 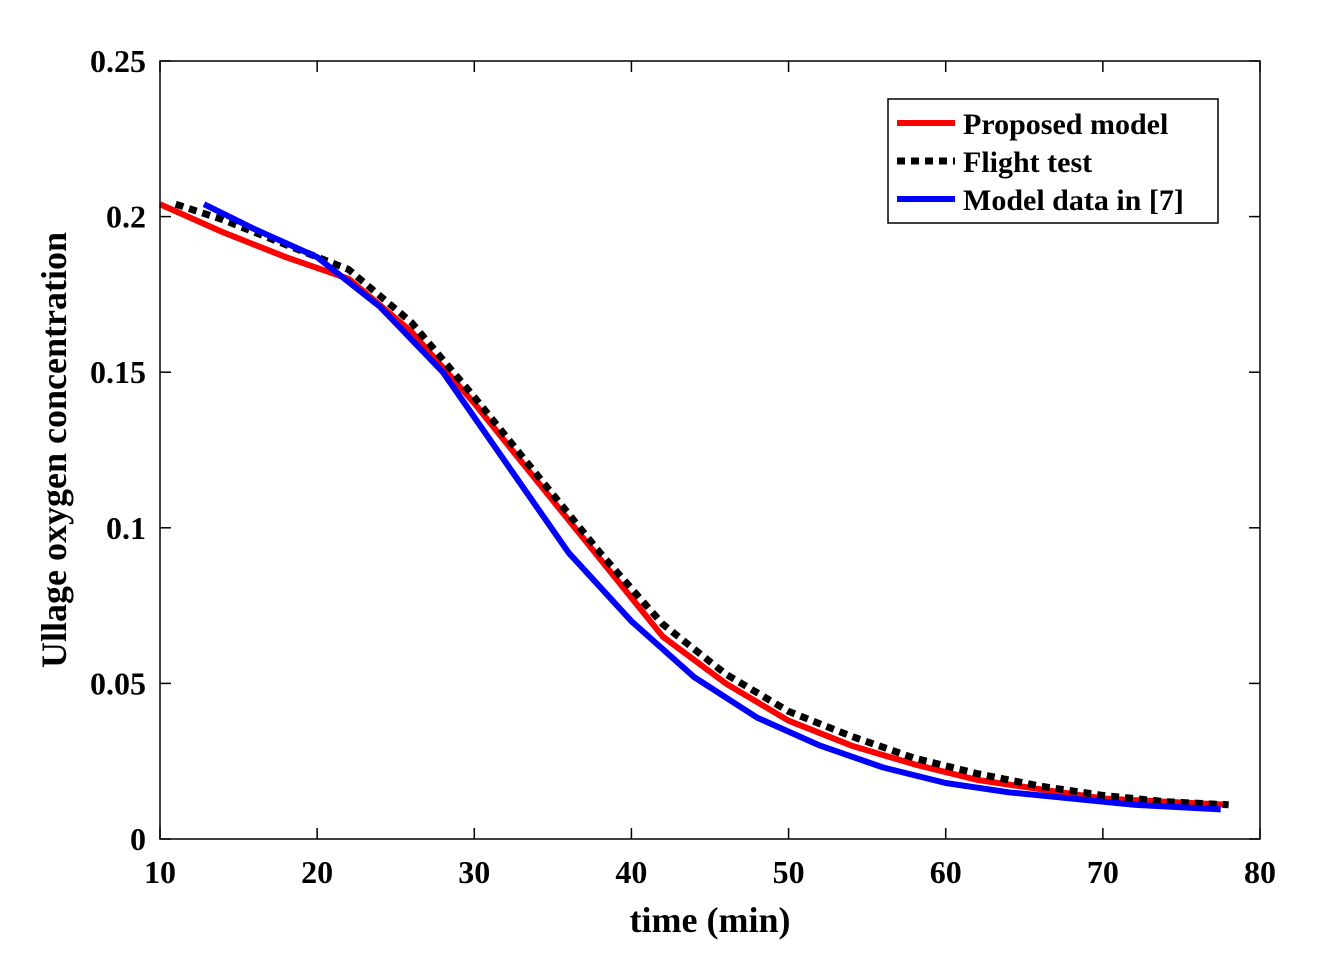 What do you see at coordinates (946, 872) in the screenshot?
I see `x-tick-label: 60` at bounding box center [946, 872].